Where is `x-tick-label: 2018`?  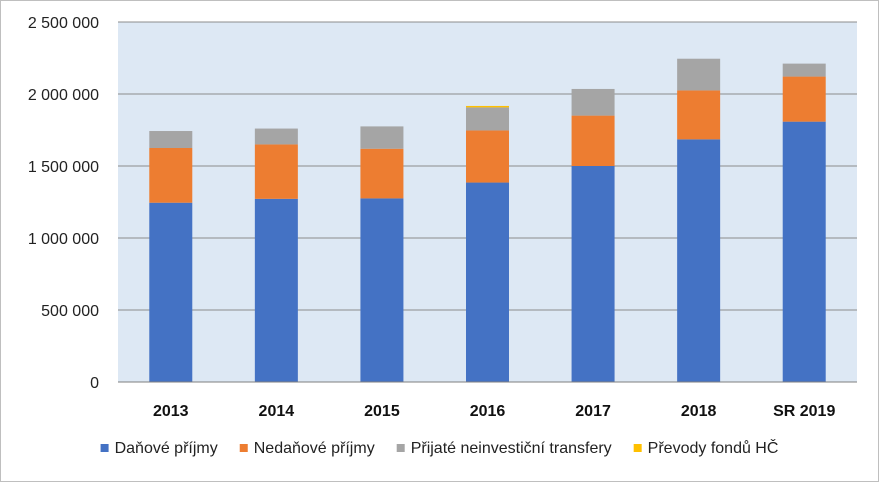
x-tick-label: 2018 is located at coordinates (699, 411).